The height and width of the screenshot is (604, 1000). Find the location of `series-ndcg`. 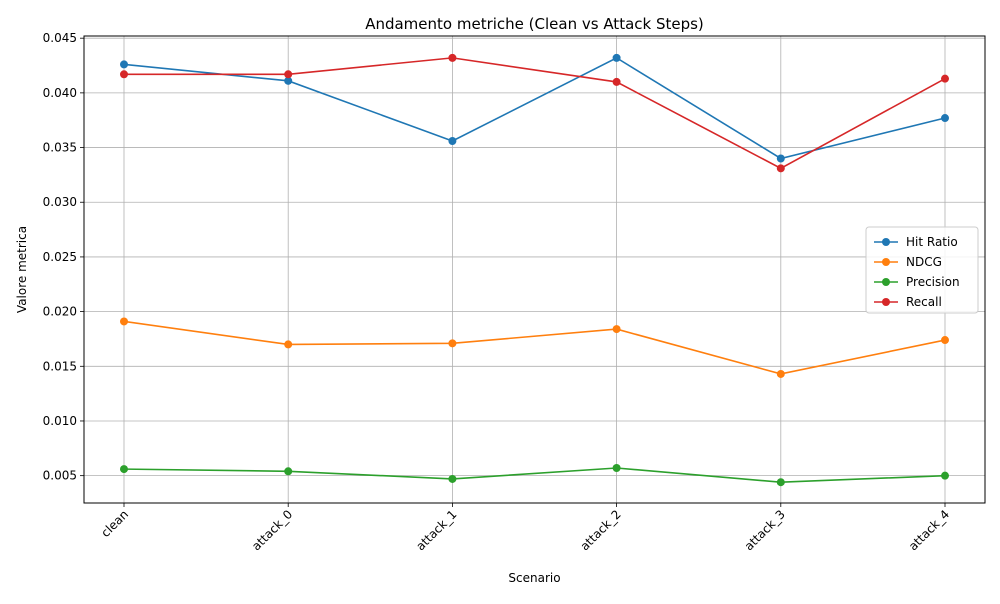

series-ndcg is located at coordinates (534, 347).